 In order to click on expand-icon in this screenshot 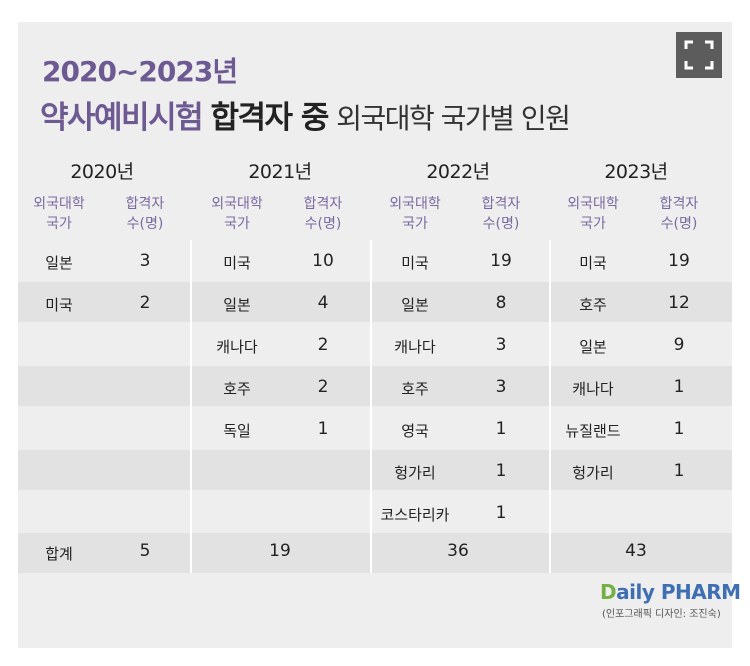, I will do `click(699, 55)`.